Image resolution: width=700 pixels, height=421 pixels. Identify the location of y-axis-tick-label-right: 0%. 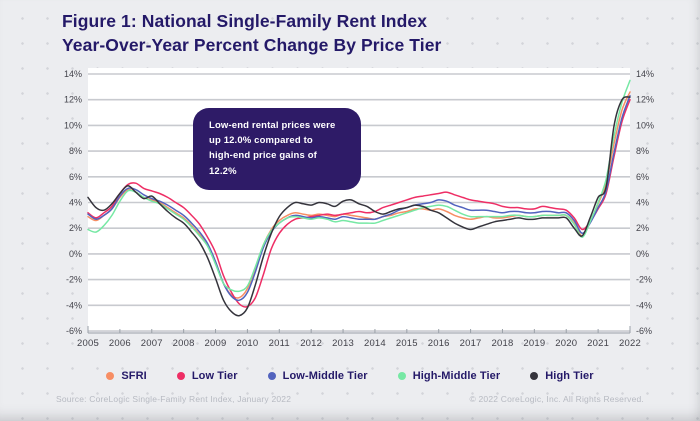
(642, 254).